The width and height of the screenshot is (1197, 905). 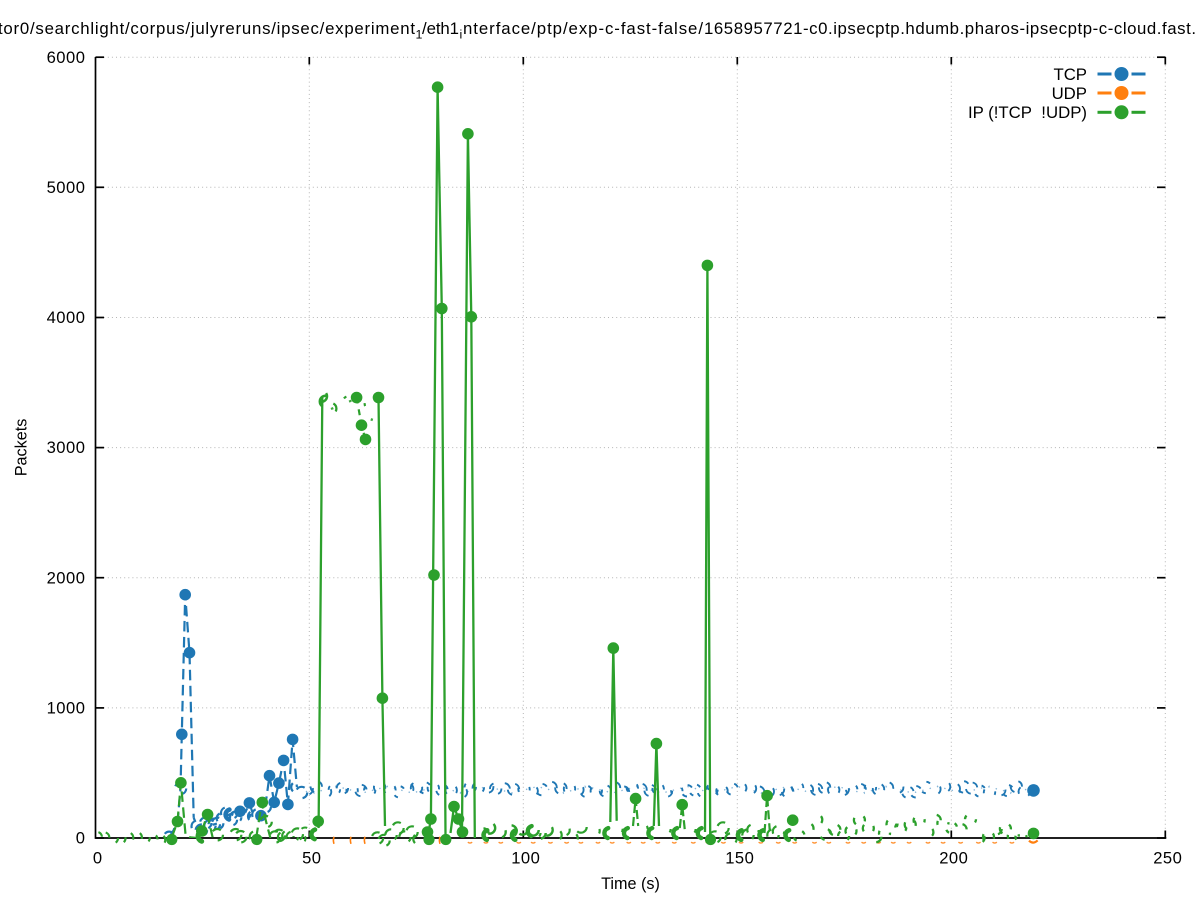 What do you see at coordinates (66, 577) in the screenshot?
I see `svg-text: 2000` at bounding box center [66, 577].